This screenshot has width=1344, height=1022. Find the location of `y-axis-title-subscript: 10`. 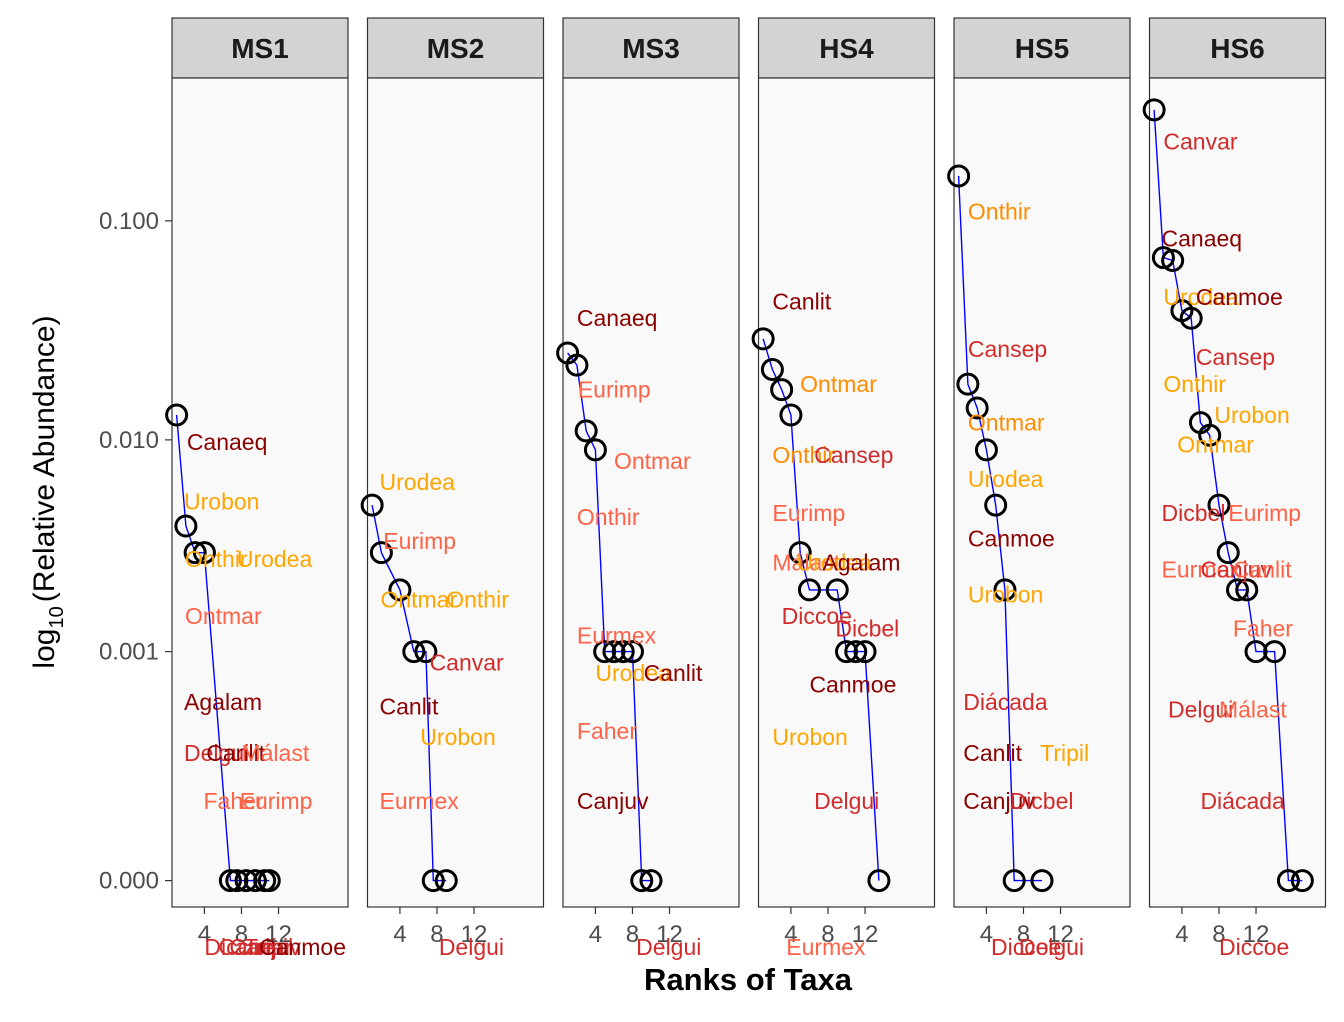

y-axis-title-subscript: 10 is located at coordinates (57, 617).